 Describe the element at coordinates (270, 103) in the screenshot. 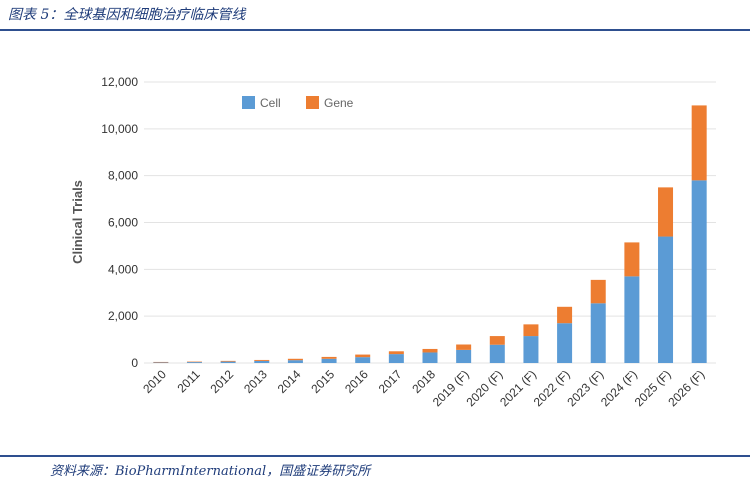

I see `legend-label-cell: Cell` at that location.